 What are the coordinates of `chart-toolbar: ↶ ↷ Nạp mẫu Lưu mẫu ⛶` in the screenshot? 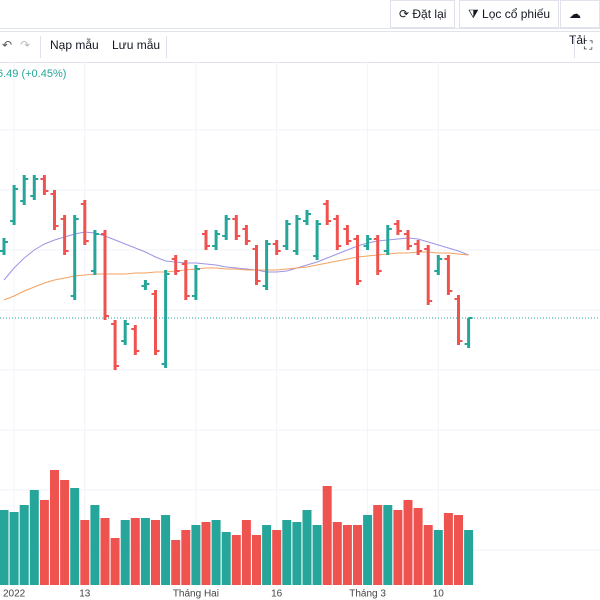 It's located at (300, 47).